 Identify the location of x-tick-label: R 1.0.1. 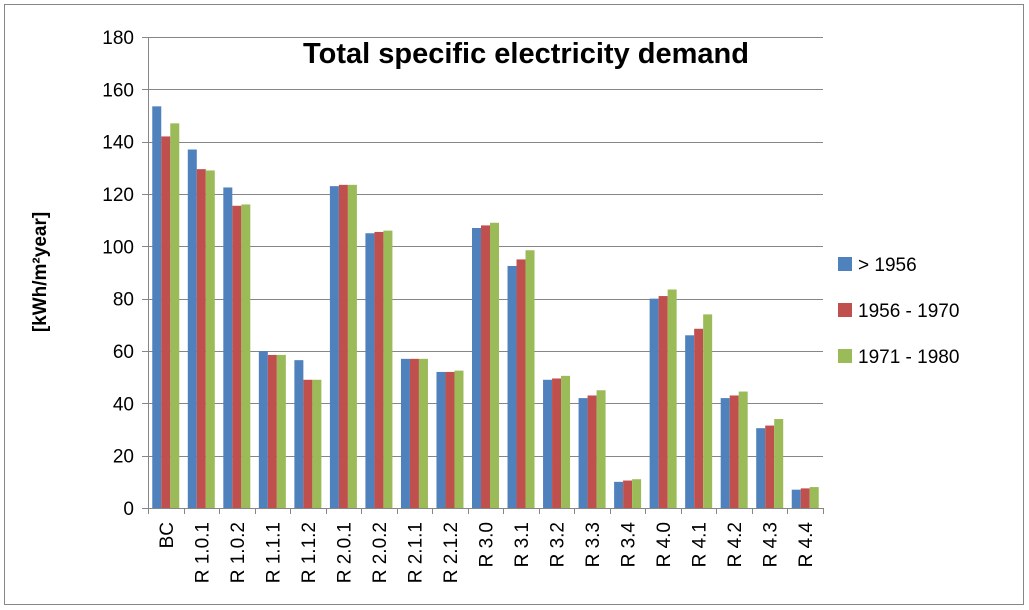
(202, 552).